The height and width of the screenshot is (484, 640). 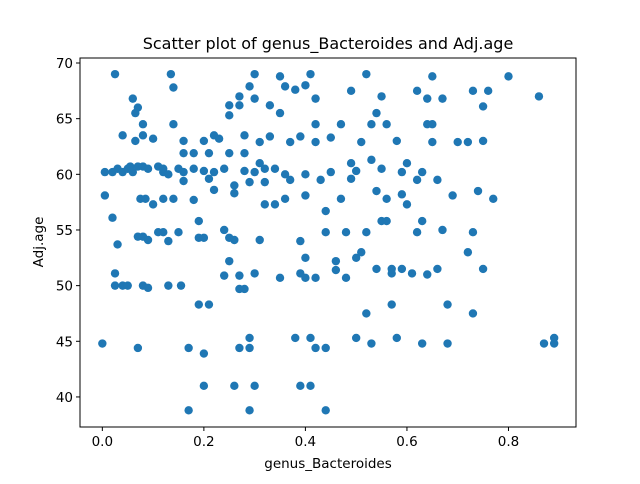 What do you see at coordinates (64, 64) in the screenshot?
I see `y-tick-label: 70` at bounding box center [64, 64].